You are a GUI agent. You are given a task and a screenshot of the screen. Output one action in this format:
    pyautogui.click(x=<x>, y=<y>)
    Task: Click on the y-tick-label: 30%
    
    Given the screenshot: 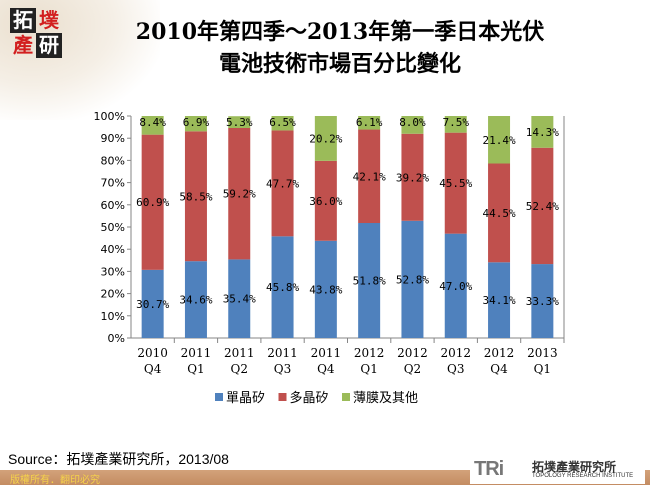 What is the action you would take?
    pyautogui.click(x=113, y=271)
    